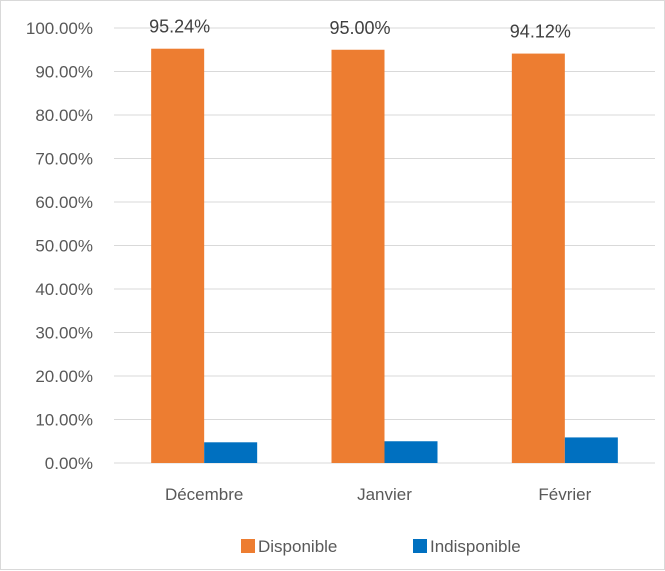 The width and height of the screenshot is (665, 571). Describe the element at coordinates (384, 494) in the screenshot. I see `x-tick-label: Janvier` at that location.